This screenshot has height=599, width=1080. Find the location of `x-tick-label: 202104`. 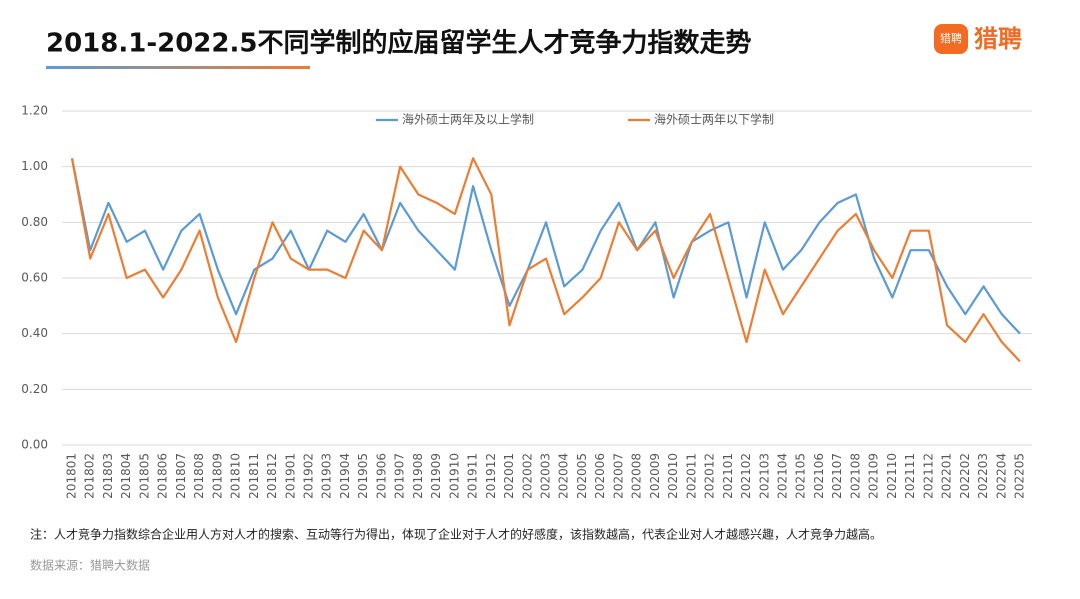

x-tick-label: 202104 is located at coordinates (783, 476).